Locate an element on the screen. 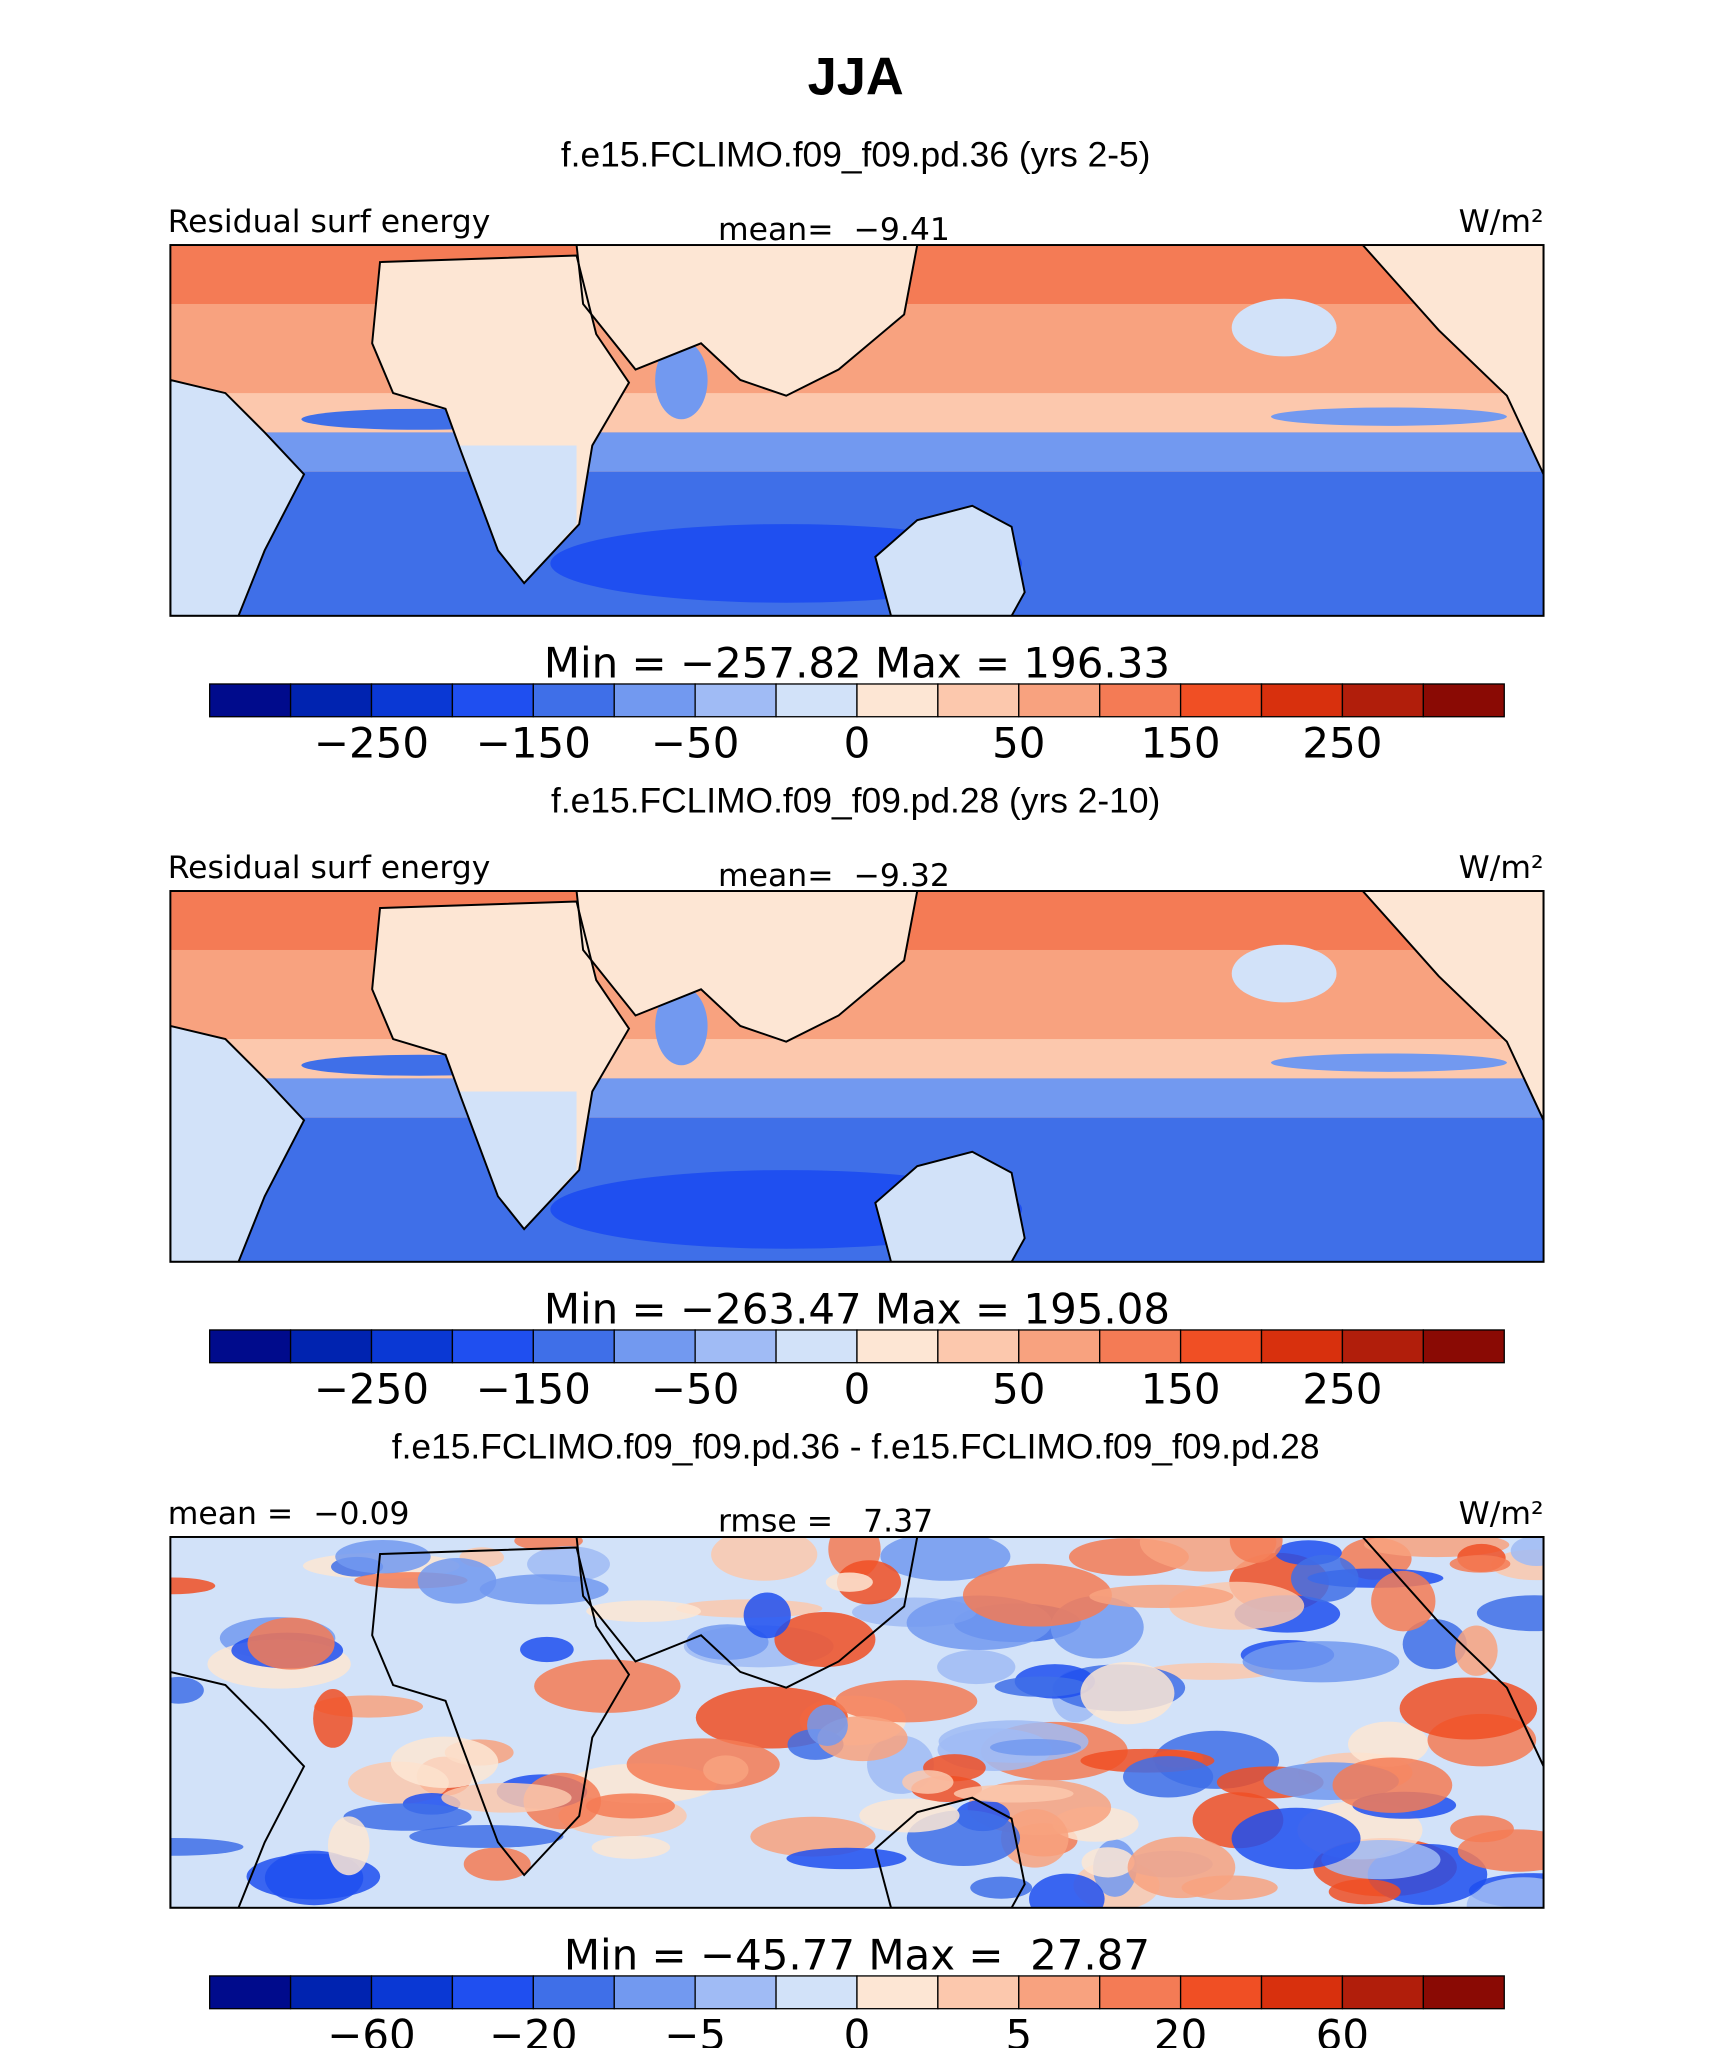 The image size is (1710, 2048). left-label: mean = −0.09 is located at coordinates (289, 1514).